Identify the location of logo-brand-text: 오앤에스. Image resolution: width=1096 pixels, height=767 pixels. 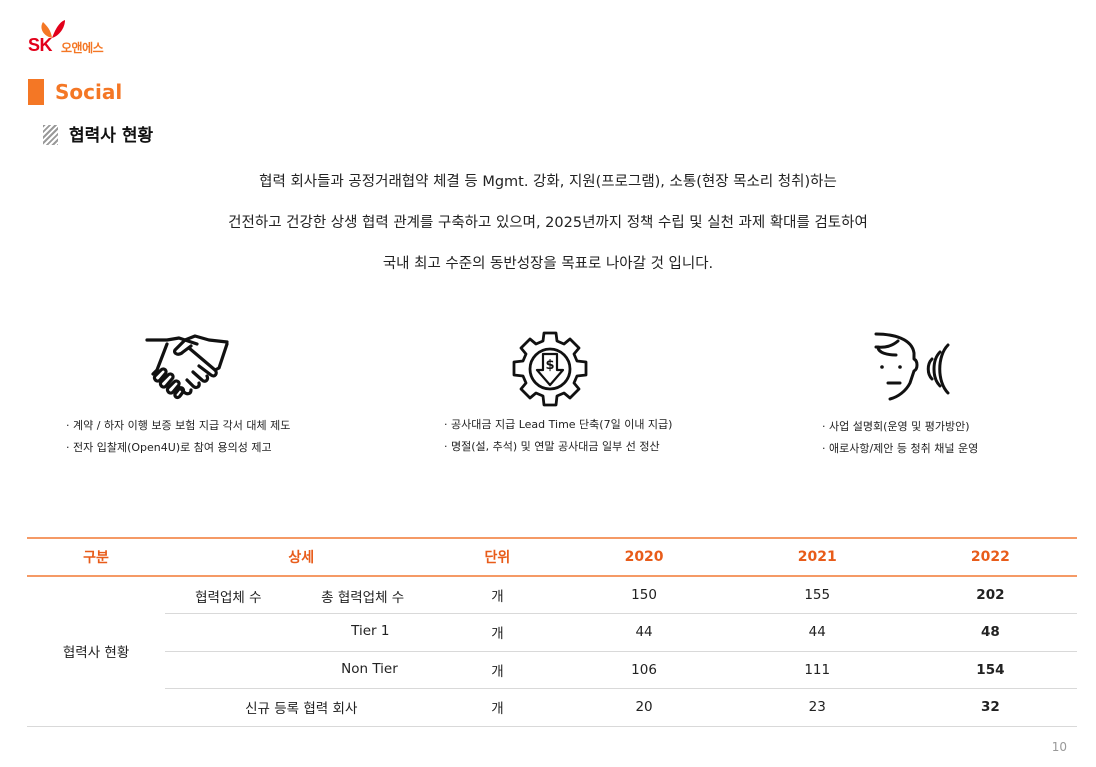
(82, 48).